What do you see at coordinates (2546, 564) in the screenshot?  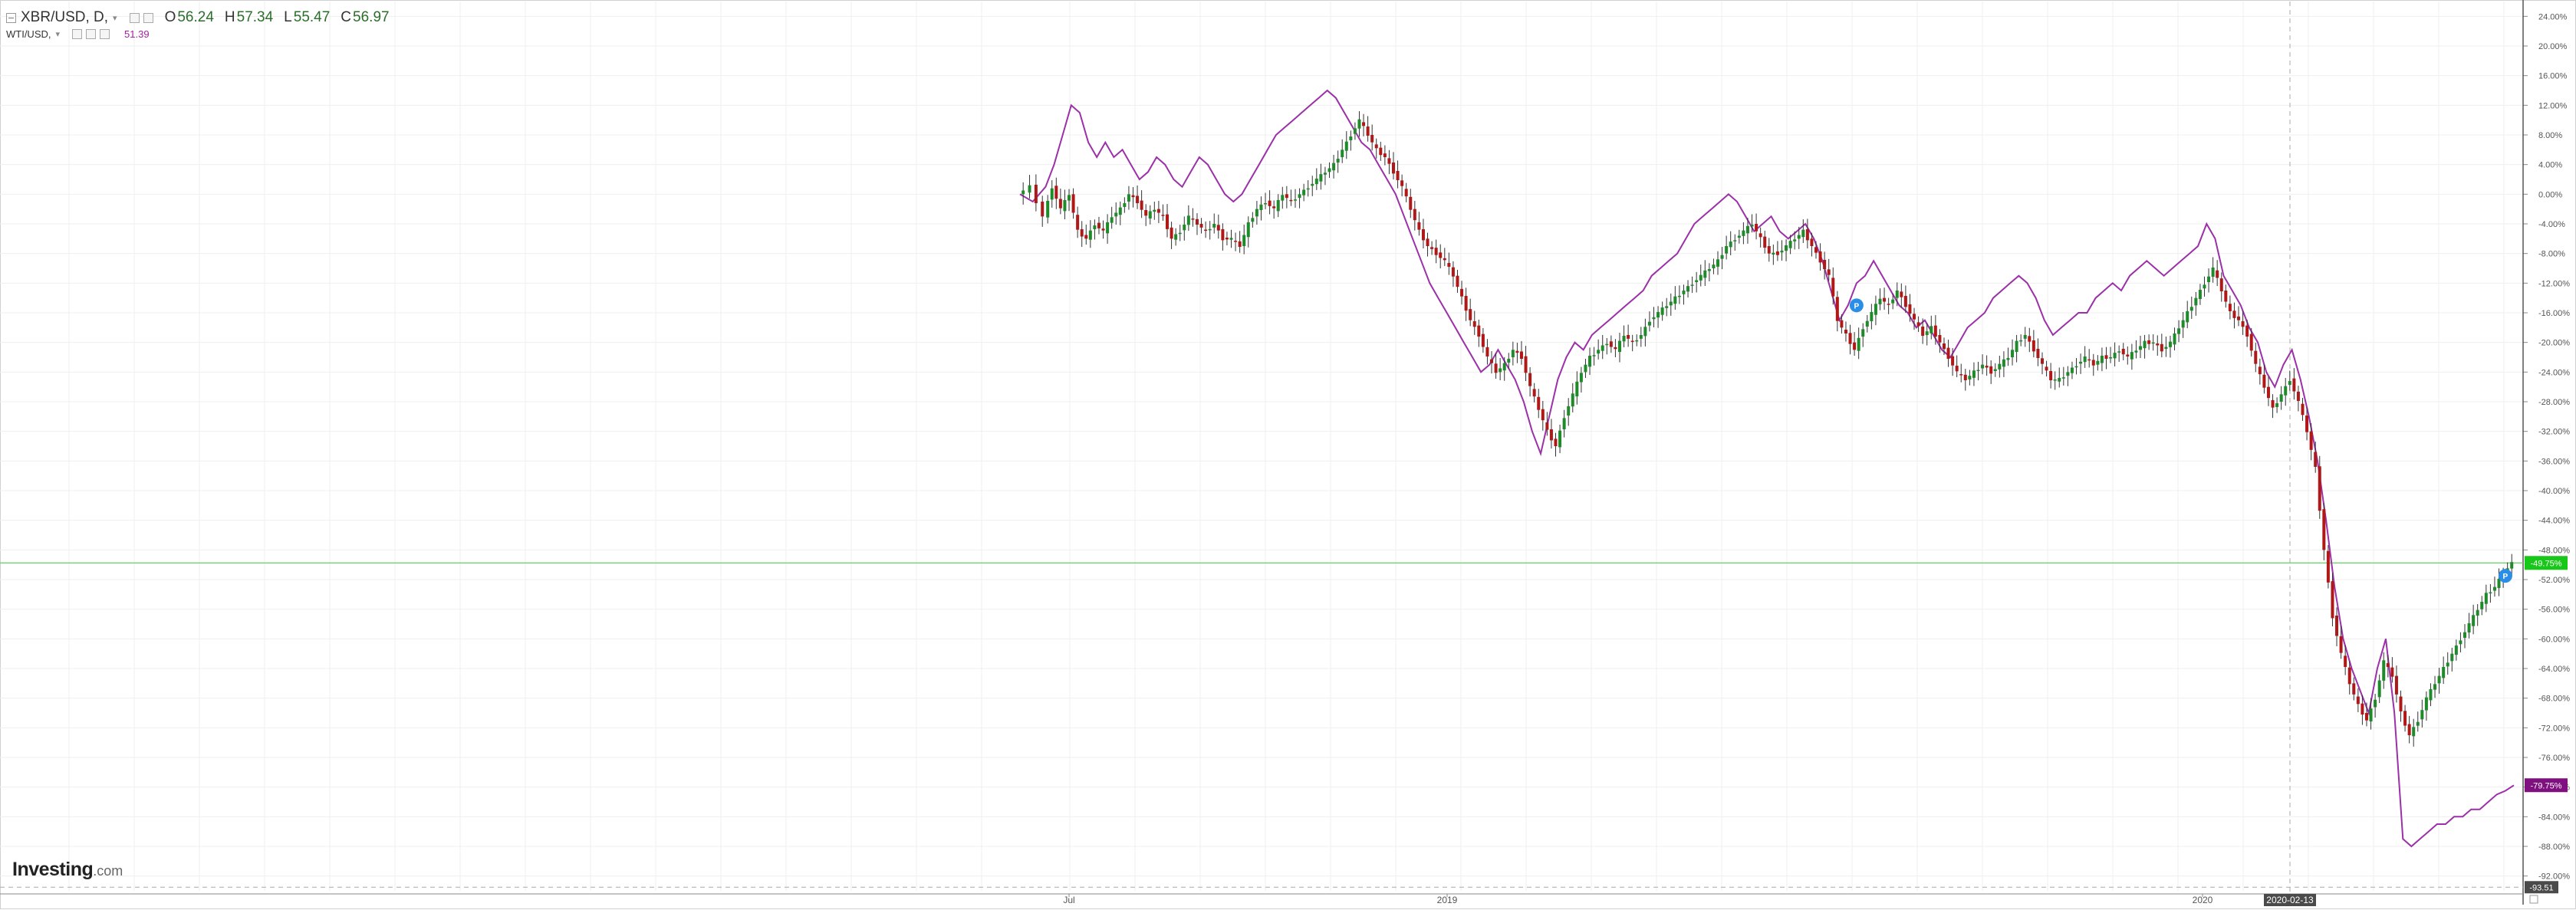 I see `current-value-label: -49.75%` at bounding box center [2546, 564].